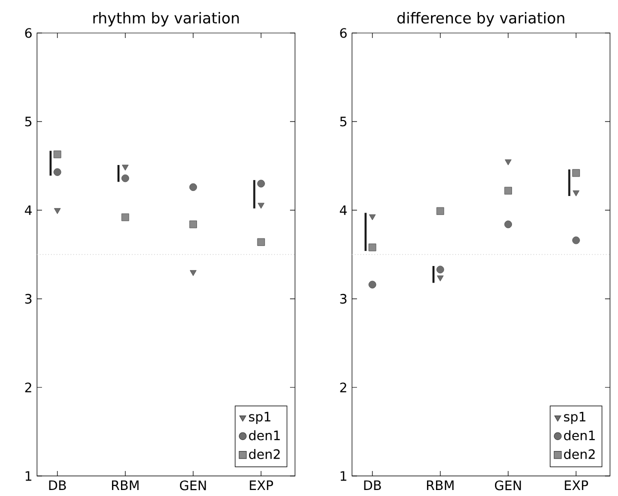 Image resolution: width=618 pixels, height=496 pixels. I want to click on chart-title: rhythm by variation, so click(166, 19).